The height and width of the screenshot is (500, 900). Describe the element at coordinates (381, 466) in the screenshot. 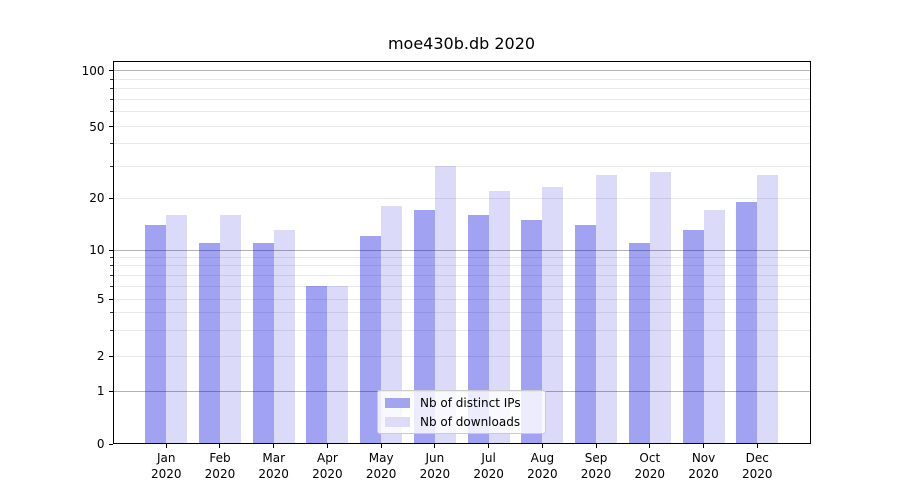

I see `x-tick-label: May 2020` at that location.